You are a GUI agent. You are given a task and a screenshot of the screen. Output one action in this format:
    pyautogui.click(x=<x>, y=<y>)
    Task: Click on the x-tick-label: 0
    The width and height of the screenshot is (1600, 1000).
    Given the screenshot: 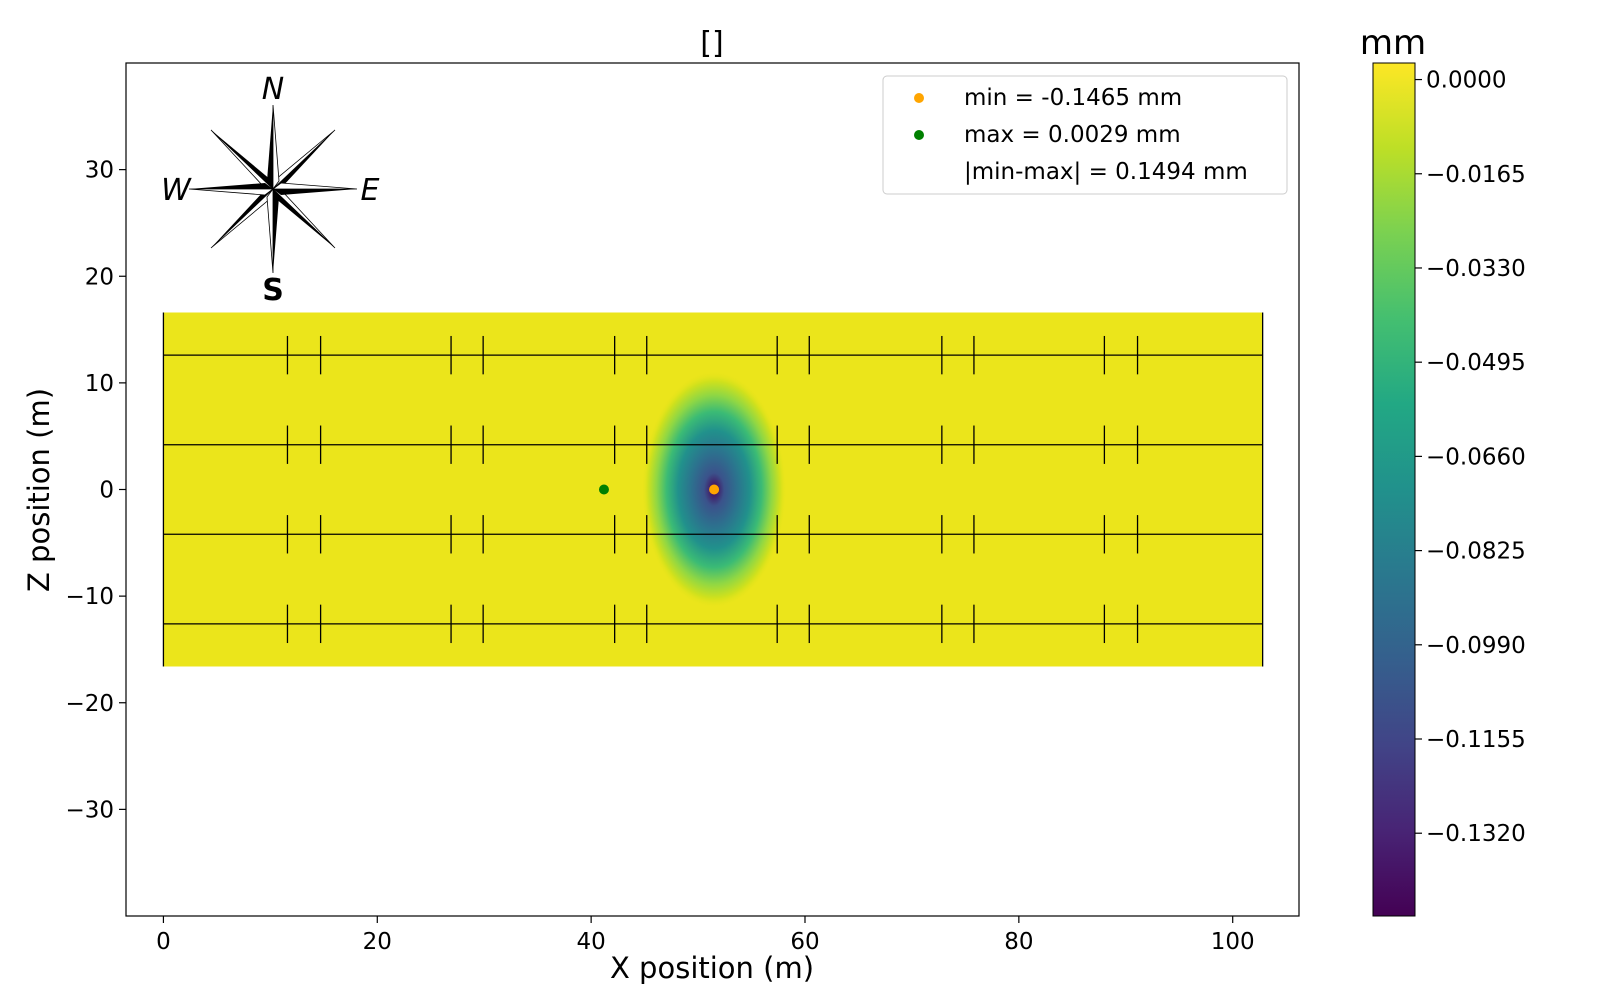 What is the action you would take?
    pyautogui.click(x=163, y=942)
    